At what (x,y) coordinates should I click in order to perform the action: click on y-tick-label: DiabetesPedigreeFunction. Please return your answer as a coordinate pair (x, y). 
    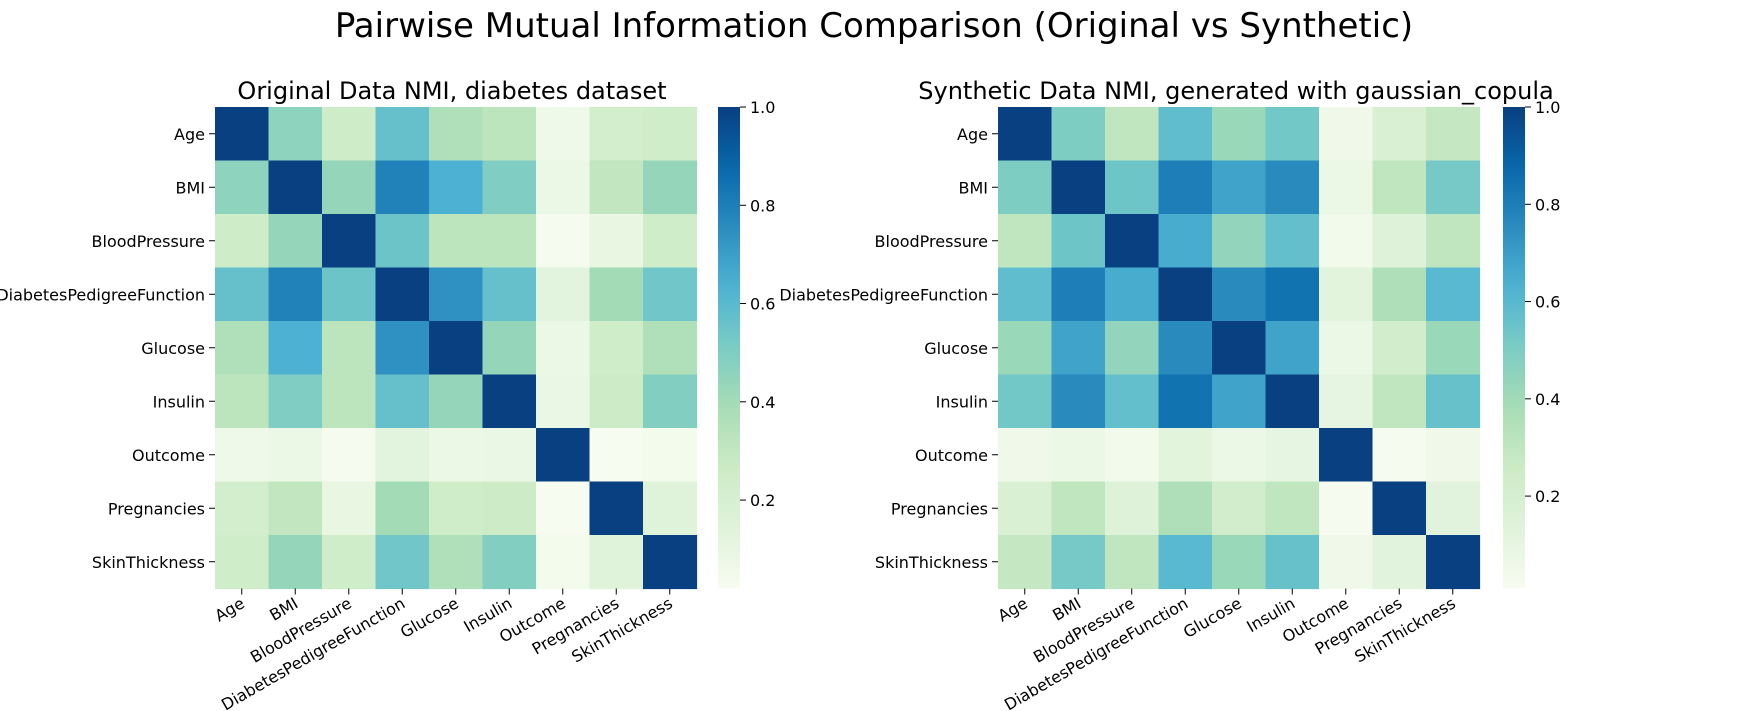
    Looking at the image, I should click on (102, 294).